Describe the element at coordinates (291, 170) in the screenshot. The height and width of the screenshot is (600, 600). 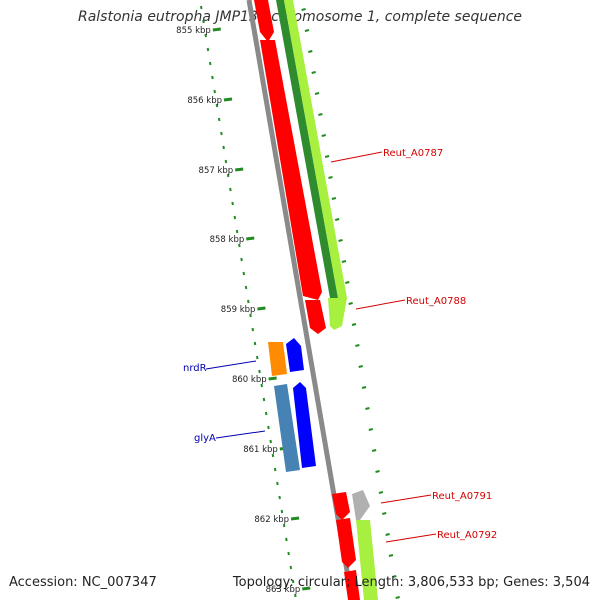
I see `gene-arrow-reut-a0787` at that location.